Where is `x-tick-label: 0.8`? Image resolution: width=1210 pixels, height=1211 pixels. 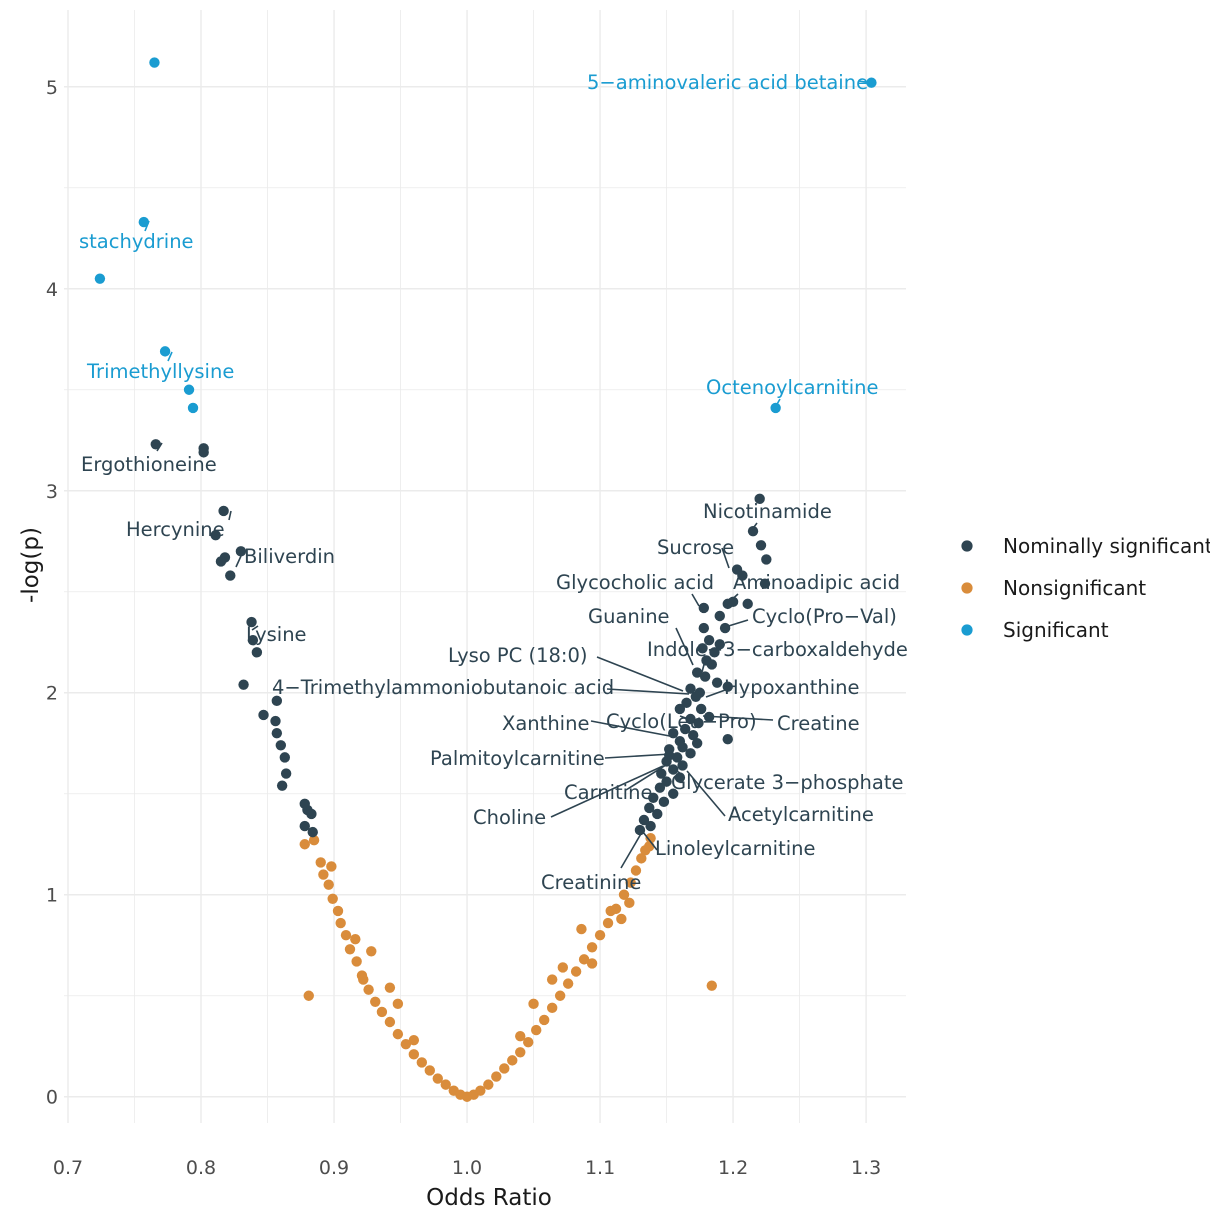 x-tick-label: 0.8 is located at coordinates (201, 1168).